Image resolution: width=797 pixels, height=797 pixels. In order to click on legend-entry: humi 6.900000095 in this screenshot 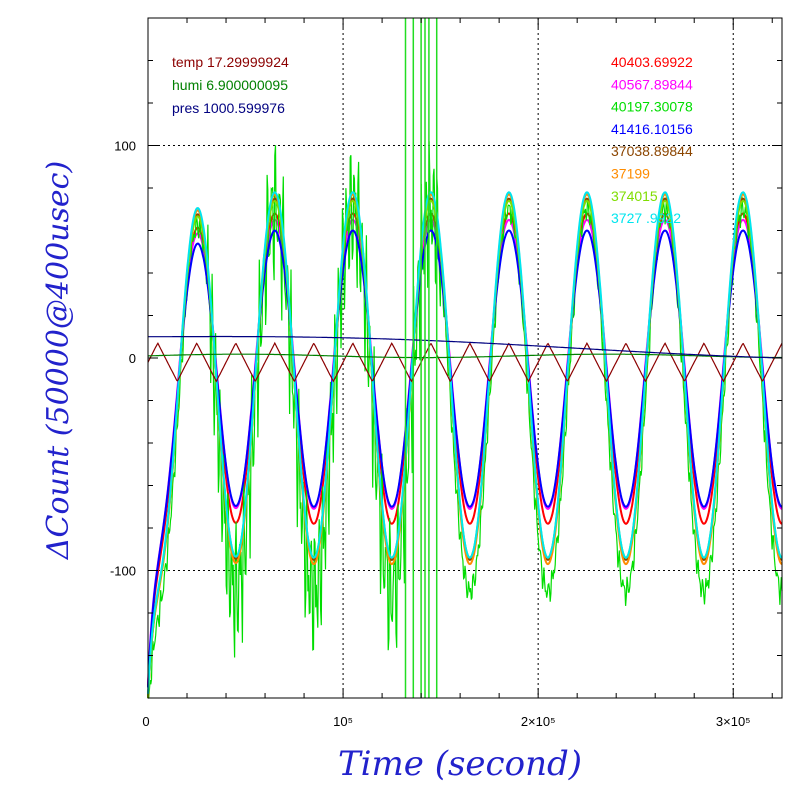, I will do `click(230, 85)`.